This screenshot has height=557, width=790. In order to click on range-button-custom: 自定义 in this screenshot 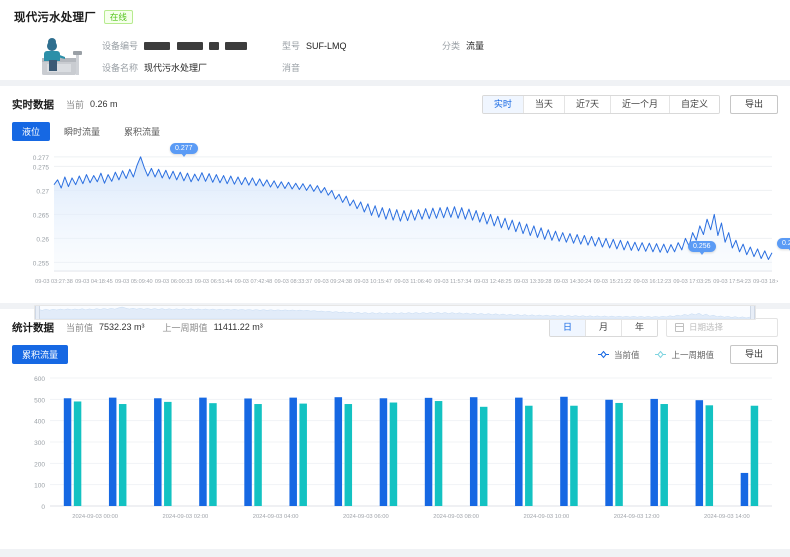, I will do `click(694, 104)`.